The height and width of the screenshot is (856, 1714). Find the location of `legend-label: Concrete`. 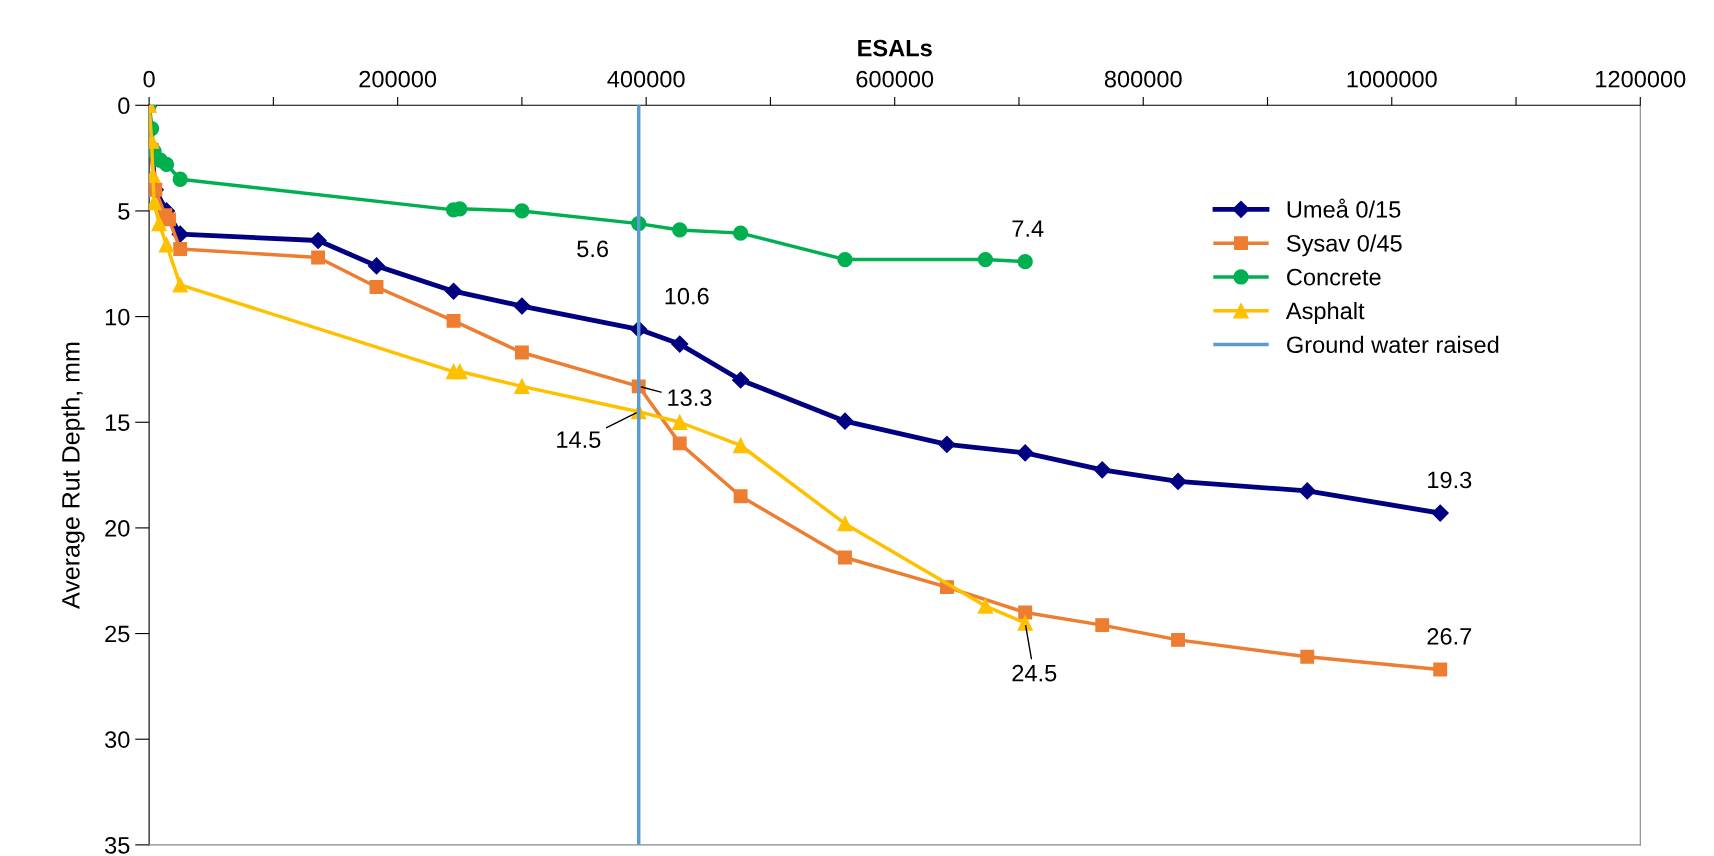

legend-label: Concrete is located at coordinates (1334, 277).